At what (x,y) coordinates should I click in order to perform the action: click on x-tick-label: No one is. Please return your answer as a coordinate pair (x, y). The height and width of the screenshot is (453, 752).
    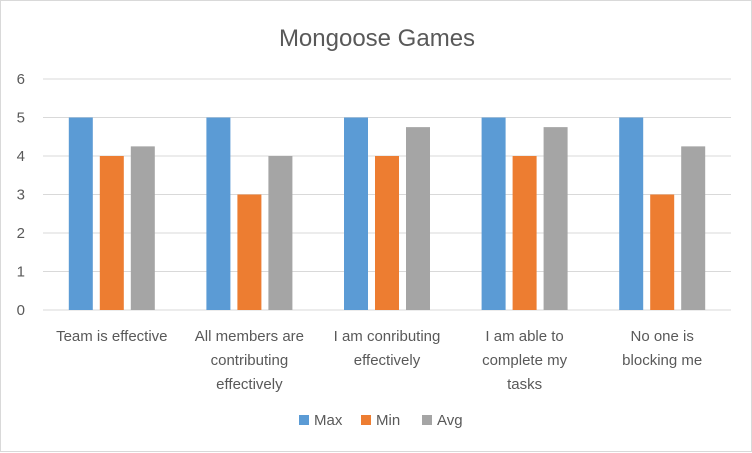
    Looking at the image, I should click on (662, 336).